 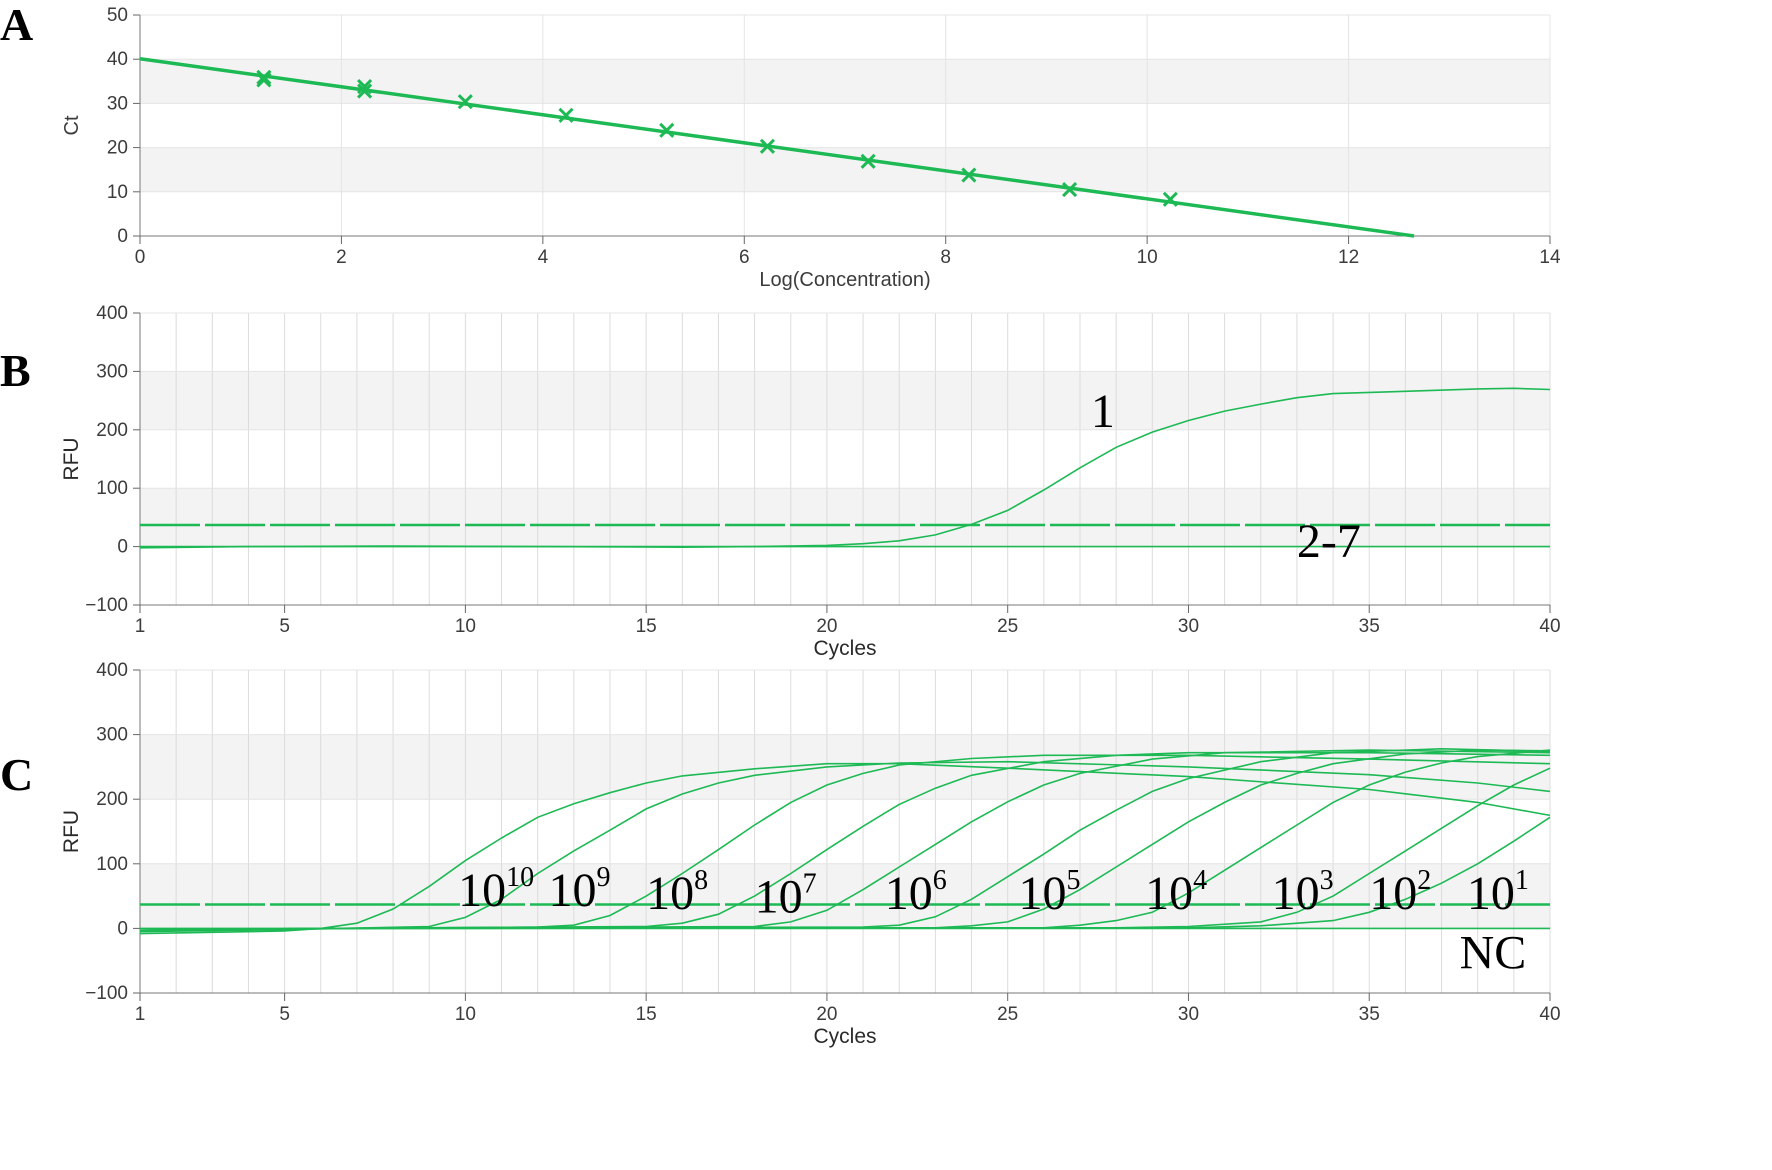 What do you see at coordinates (15, 370) in the screenshot?
I see `panel-label-b: B` at bounding box center [15, 370].